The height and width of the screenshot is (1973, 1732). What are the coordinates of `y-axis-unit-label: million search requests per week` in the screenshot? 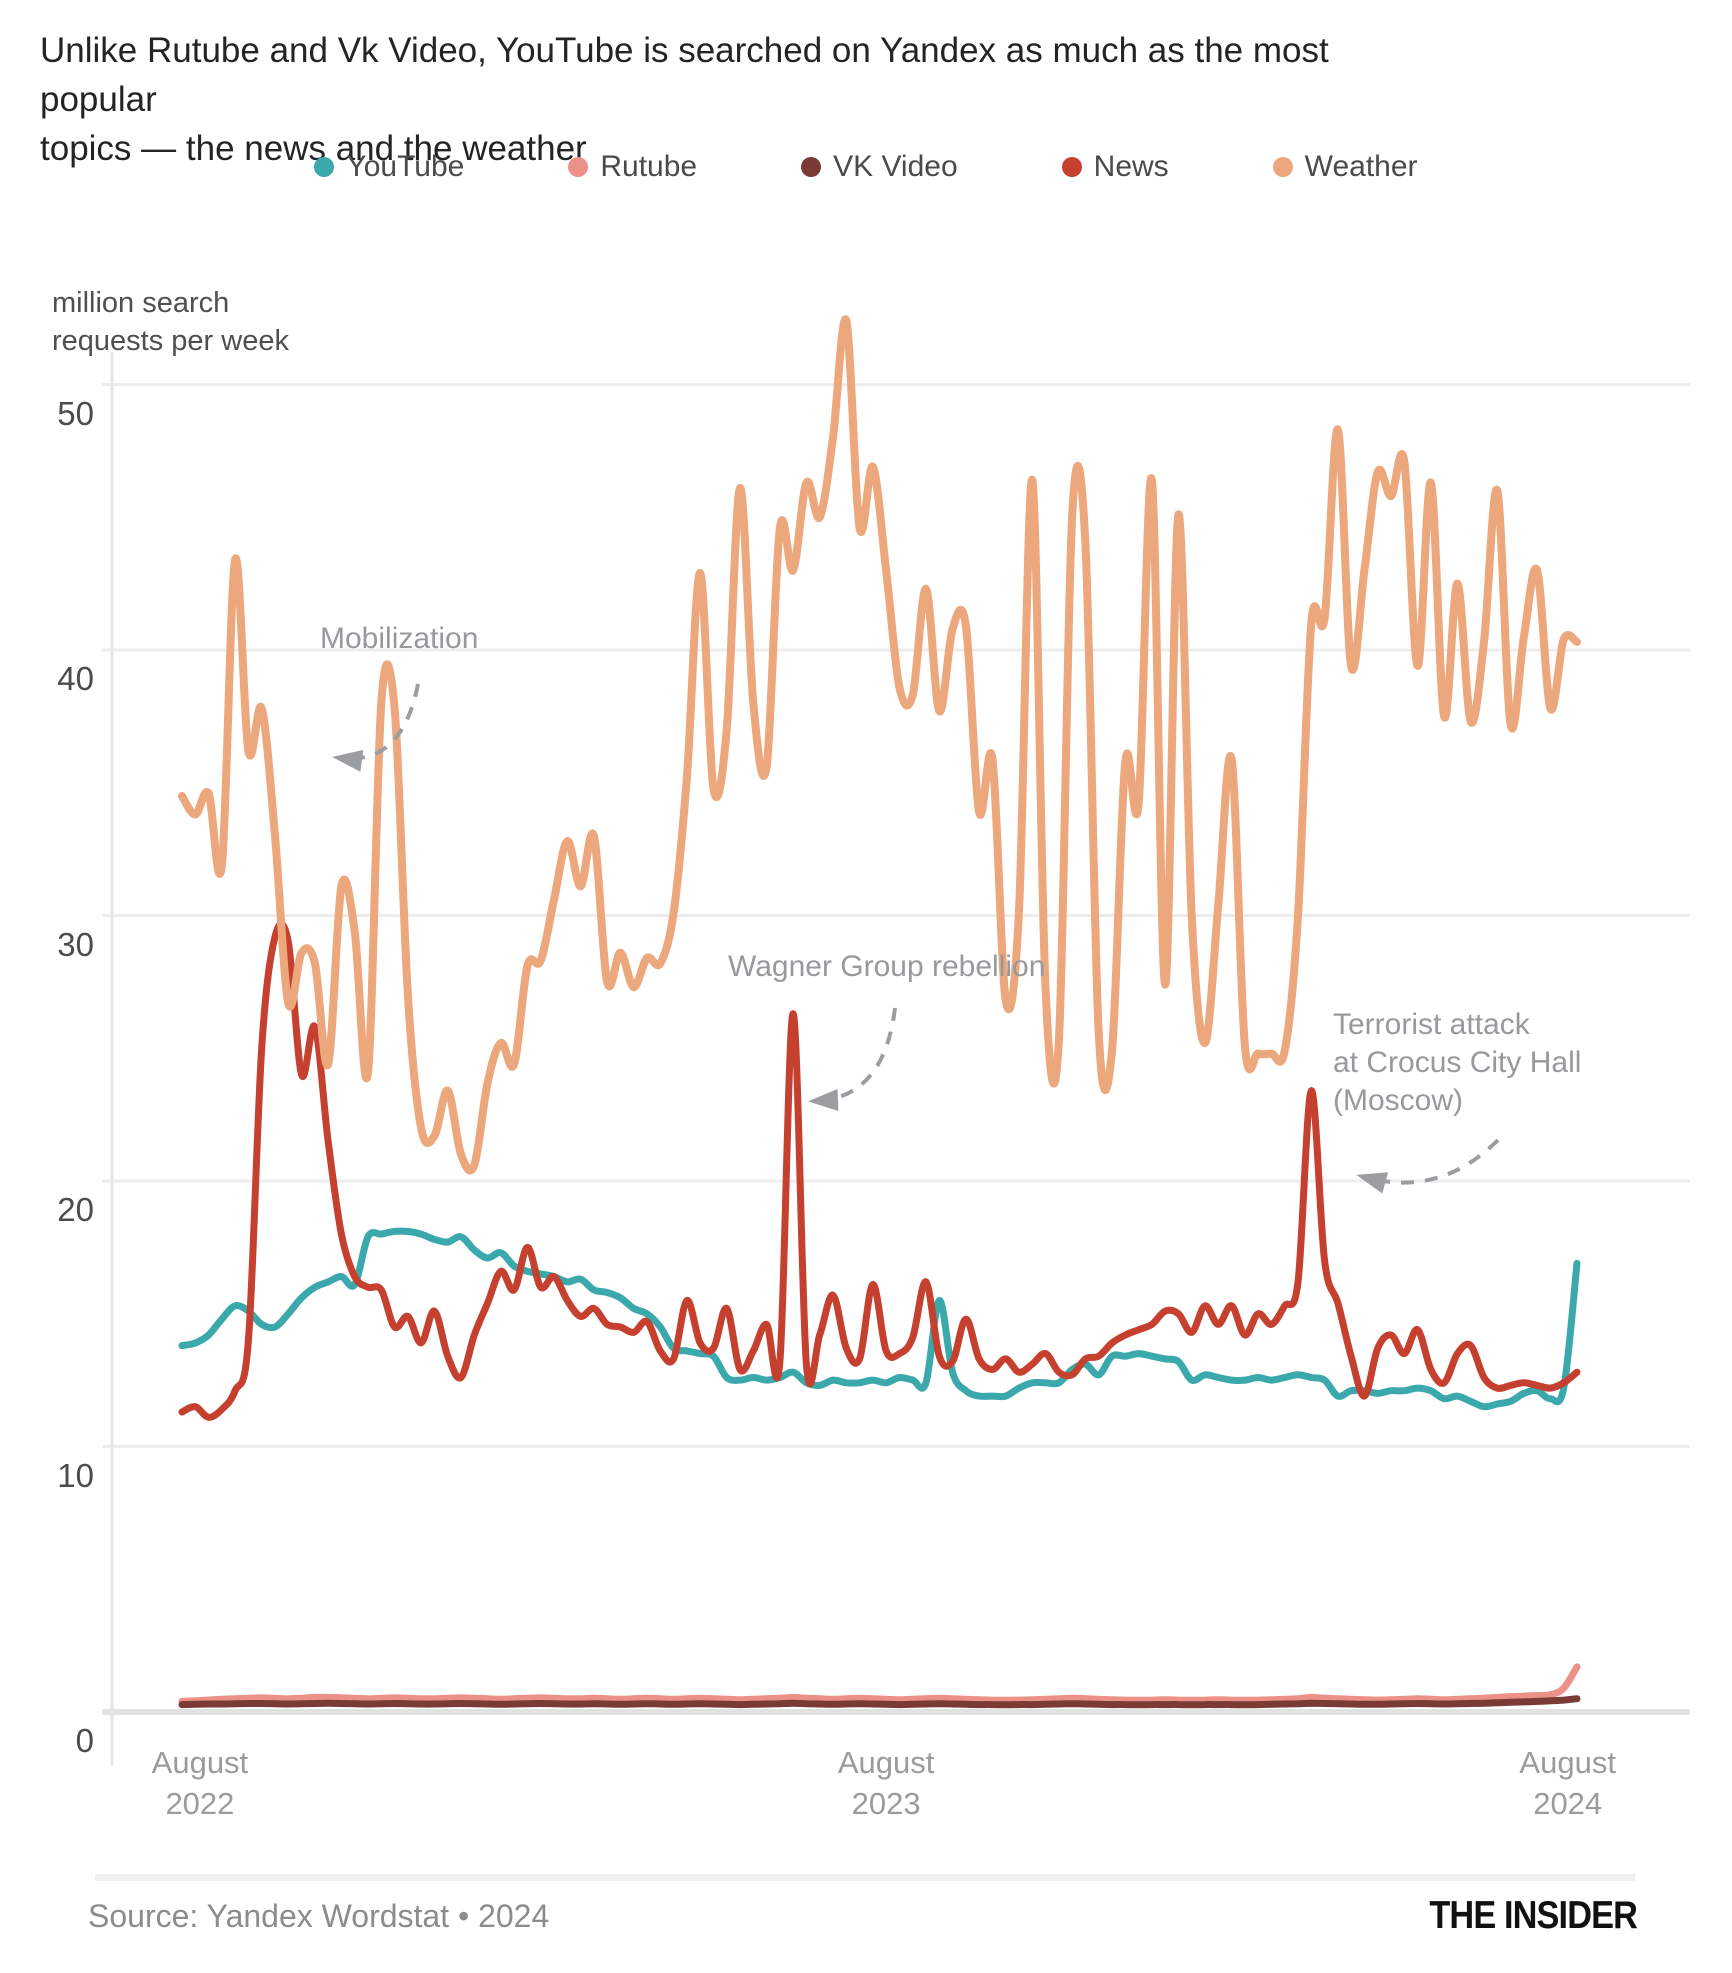 It's located at (170, 322).